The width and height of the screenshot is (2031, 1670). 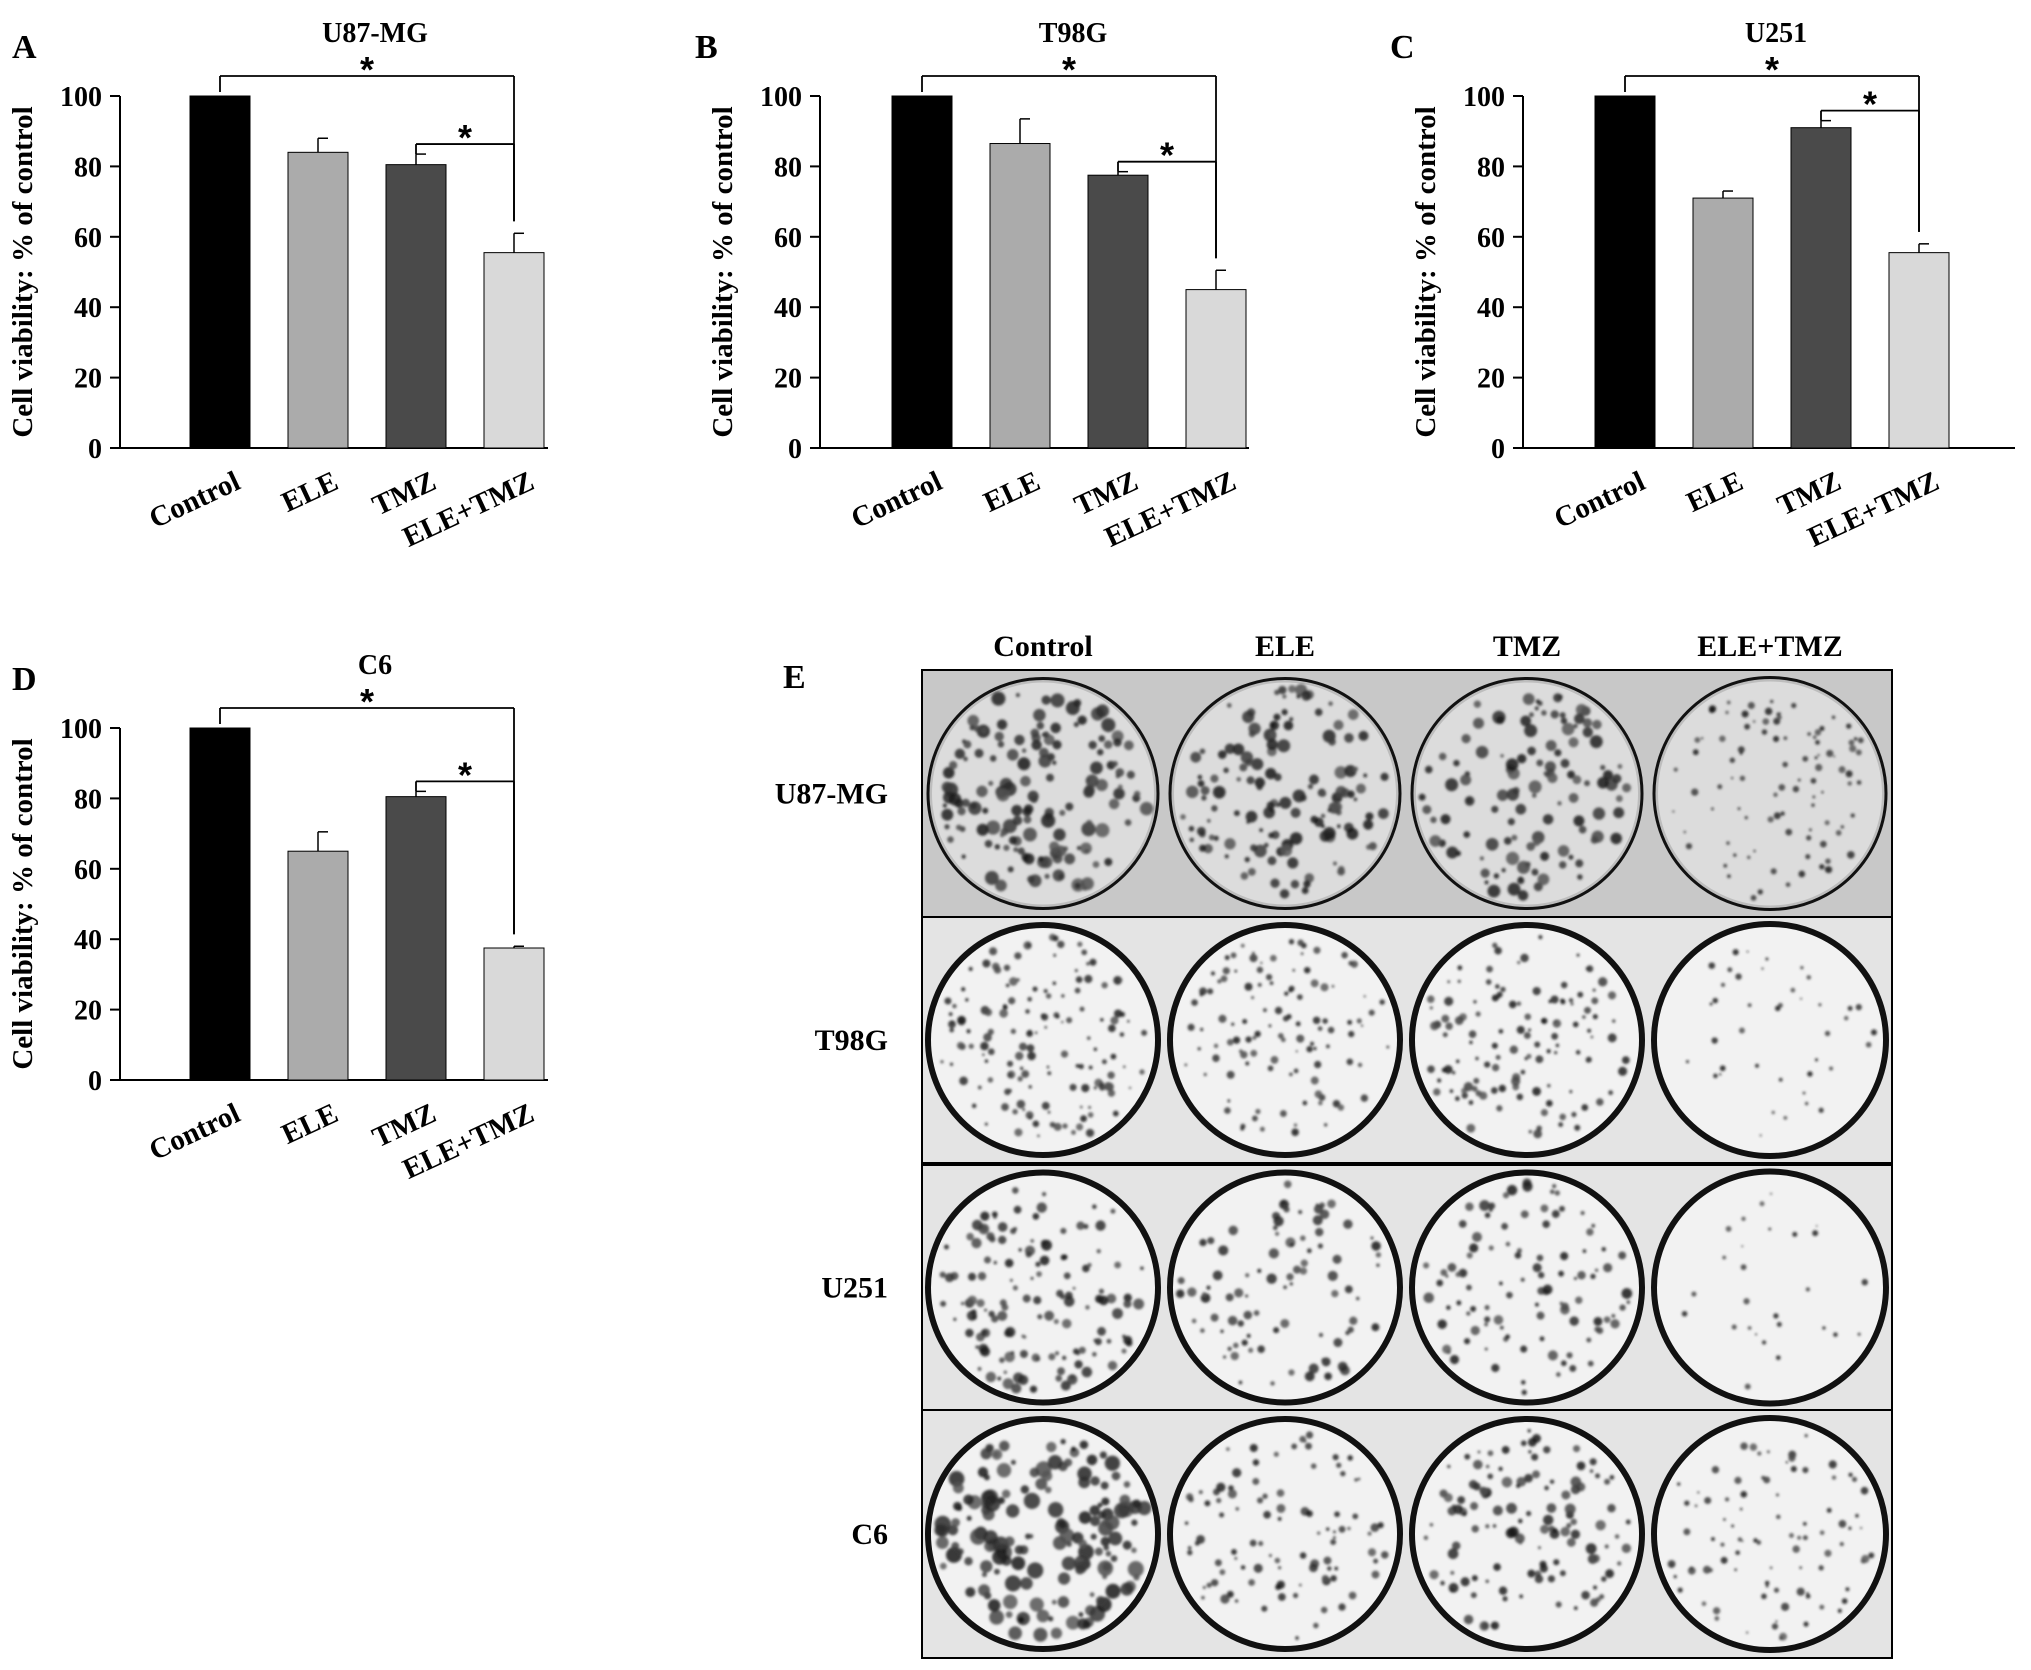 What do you see at coordinates (1527, 1287) in the screenshot?
I see `dish-rim` at bounding box center [1527, 1287].